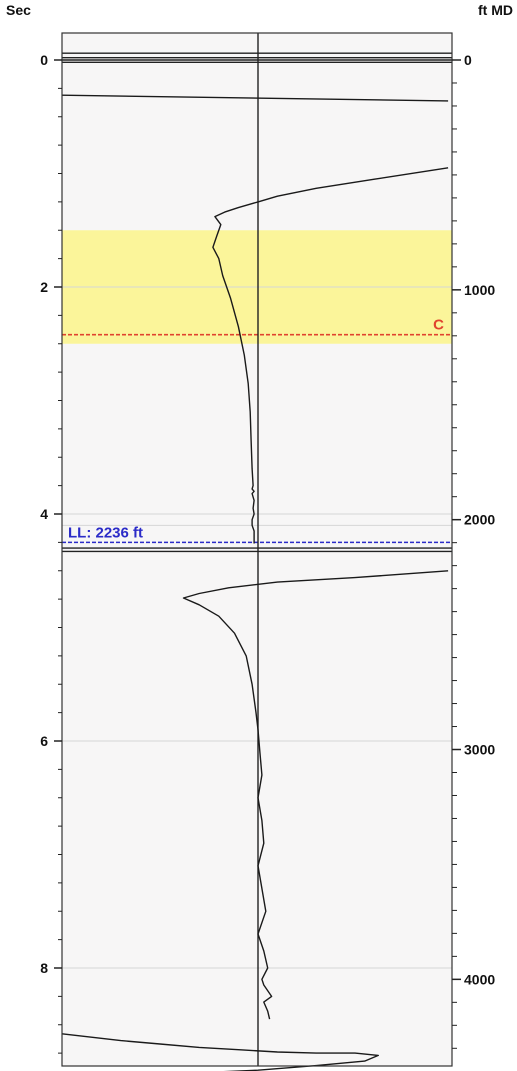  What do you see at coordinates (468, 60) in the screenshot?
I see `right-tick-label-0: 0` at bounding box center [468, 60].